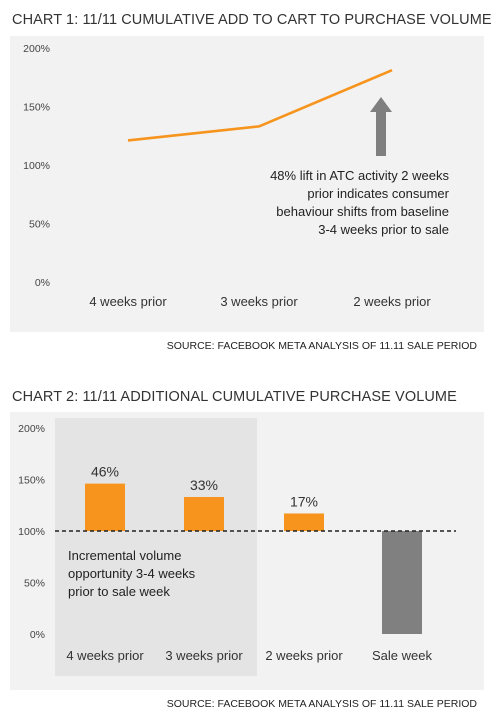 This screenshot has height=722, width=491. Describe the element at coordinates (362, 211) in the screenshot. I see `annotation-line: behaviour shifts from baseline` at that location.